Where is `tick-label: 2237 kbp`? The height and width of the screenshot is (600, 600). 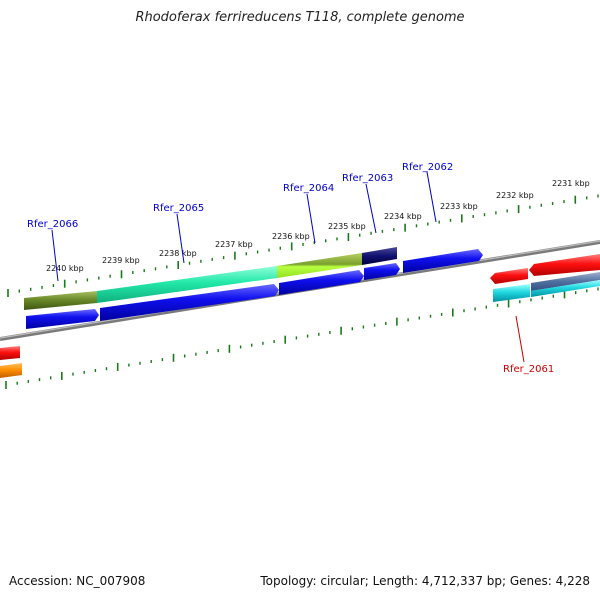
tick-label: 2237 kbp is located at coordinates (234, 244).